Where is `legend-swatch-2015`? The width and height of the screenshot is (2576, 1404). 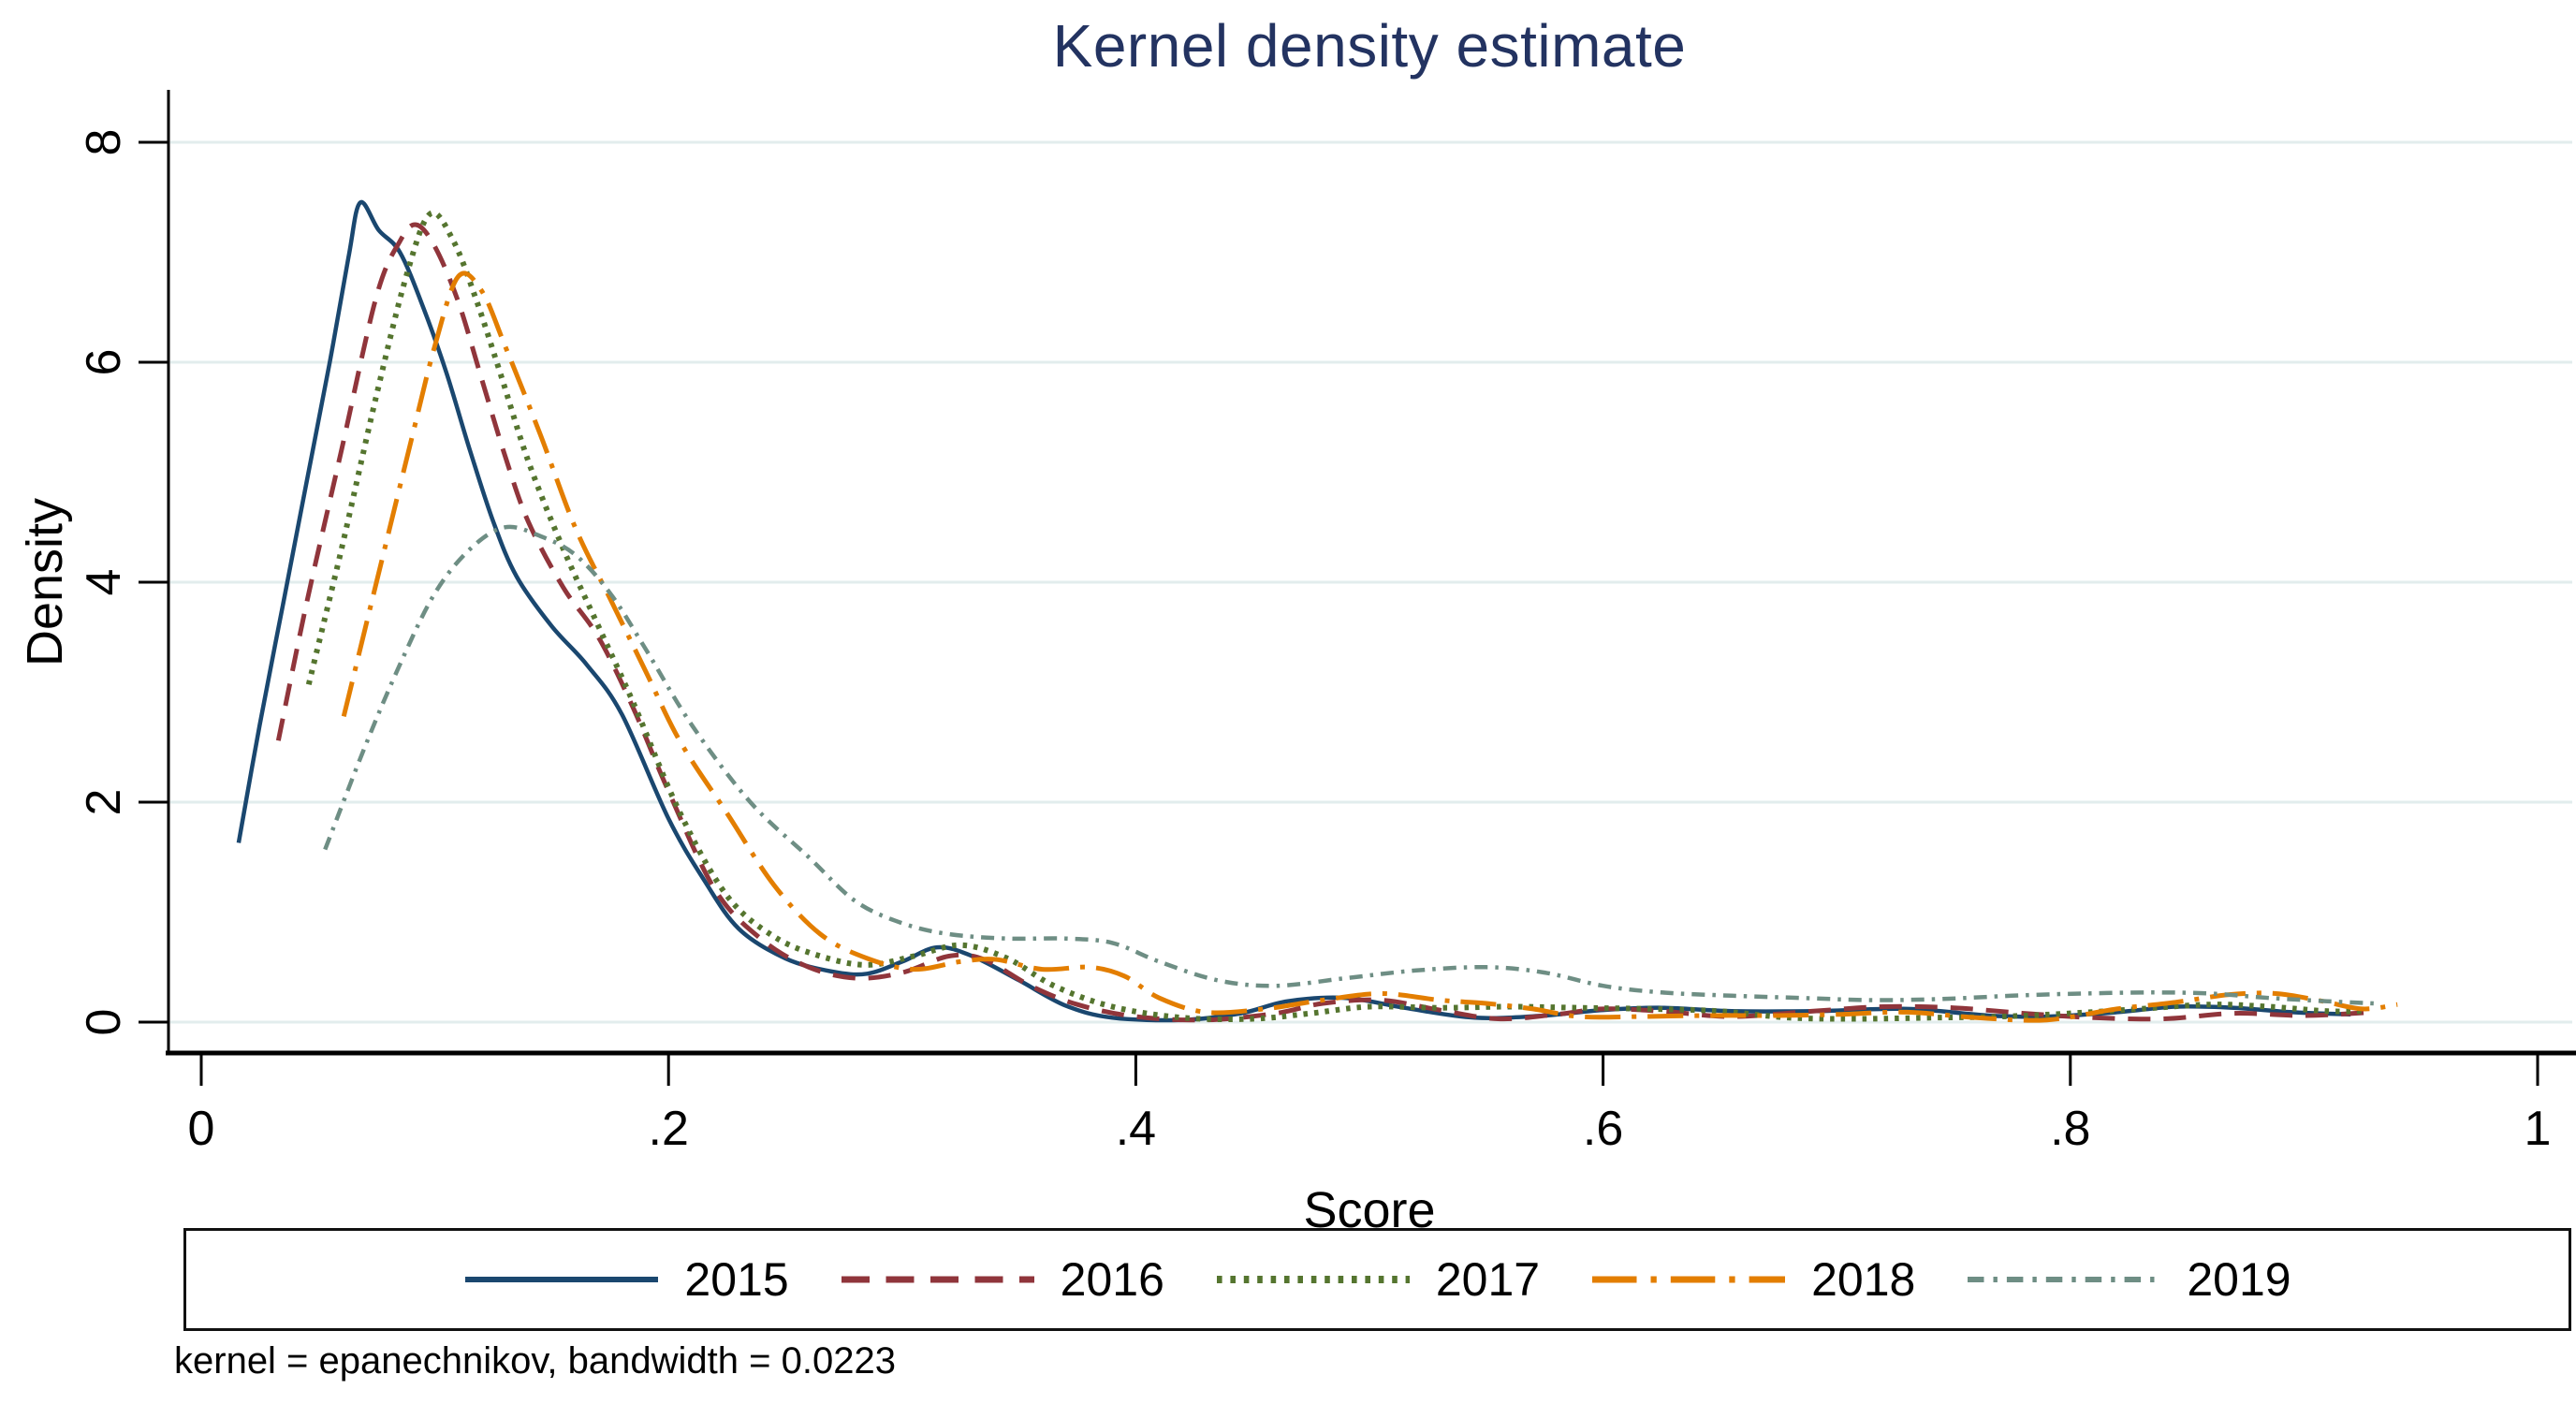 legend-swatch-2015 is located at coordinates (562, 1279).